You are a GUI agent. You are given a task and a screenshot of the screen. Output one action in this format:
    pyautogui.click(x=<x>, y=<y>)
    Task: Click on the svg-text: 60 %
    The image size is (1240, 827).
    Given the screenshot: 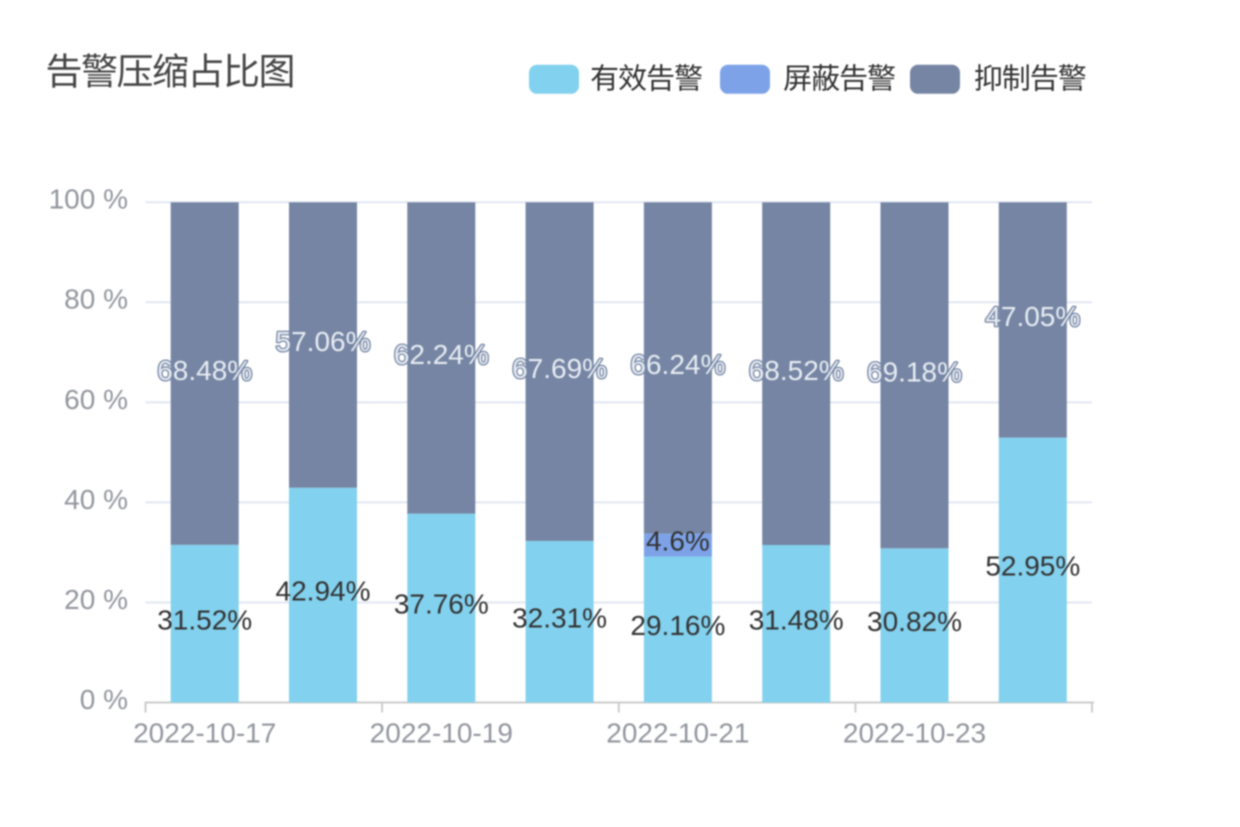 What is the action you would take?
    pyautogui.click(x=96, y=399)
    